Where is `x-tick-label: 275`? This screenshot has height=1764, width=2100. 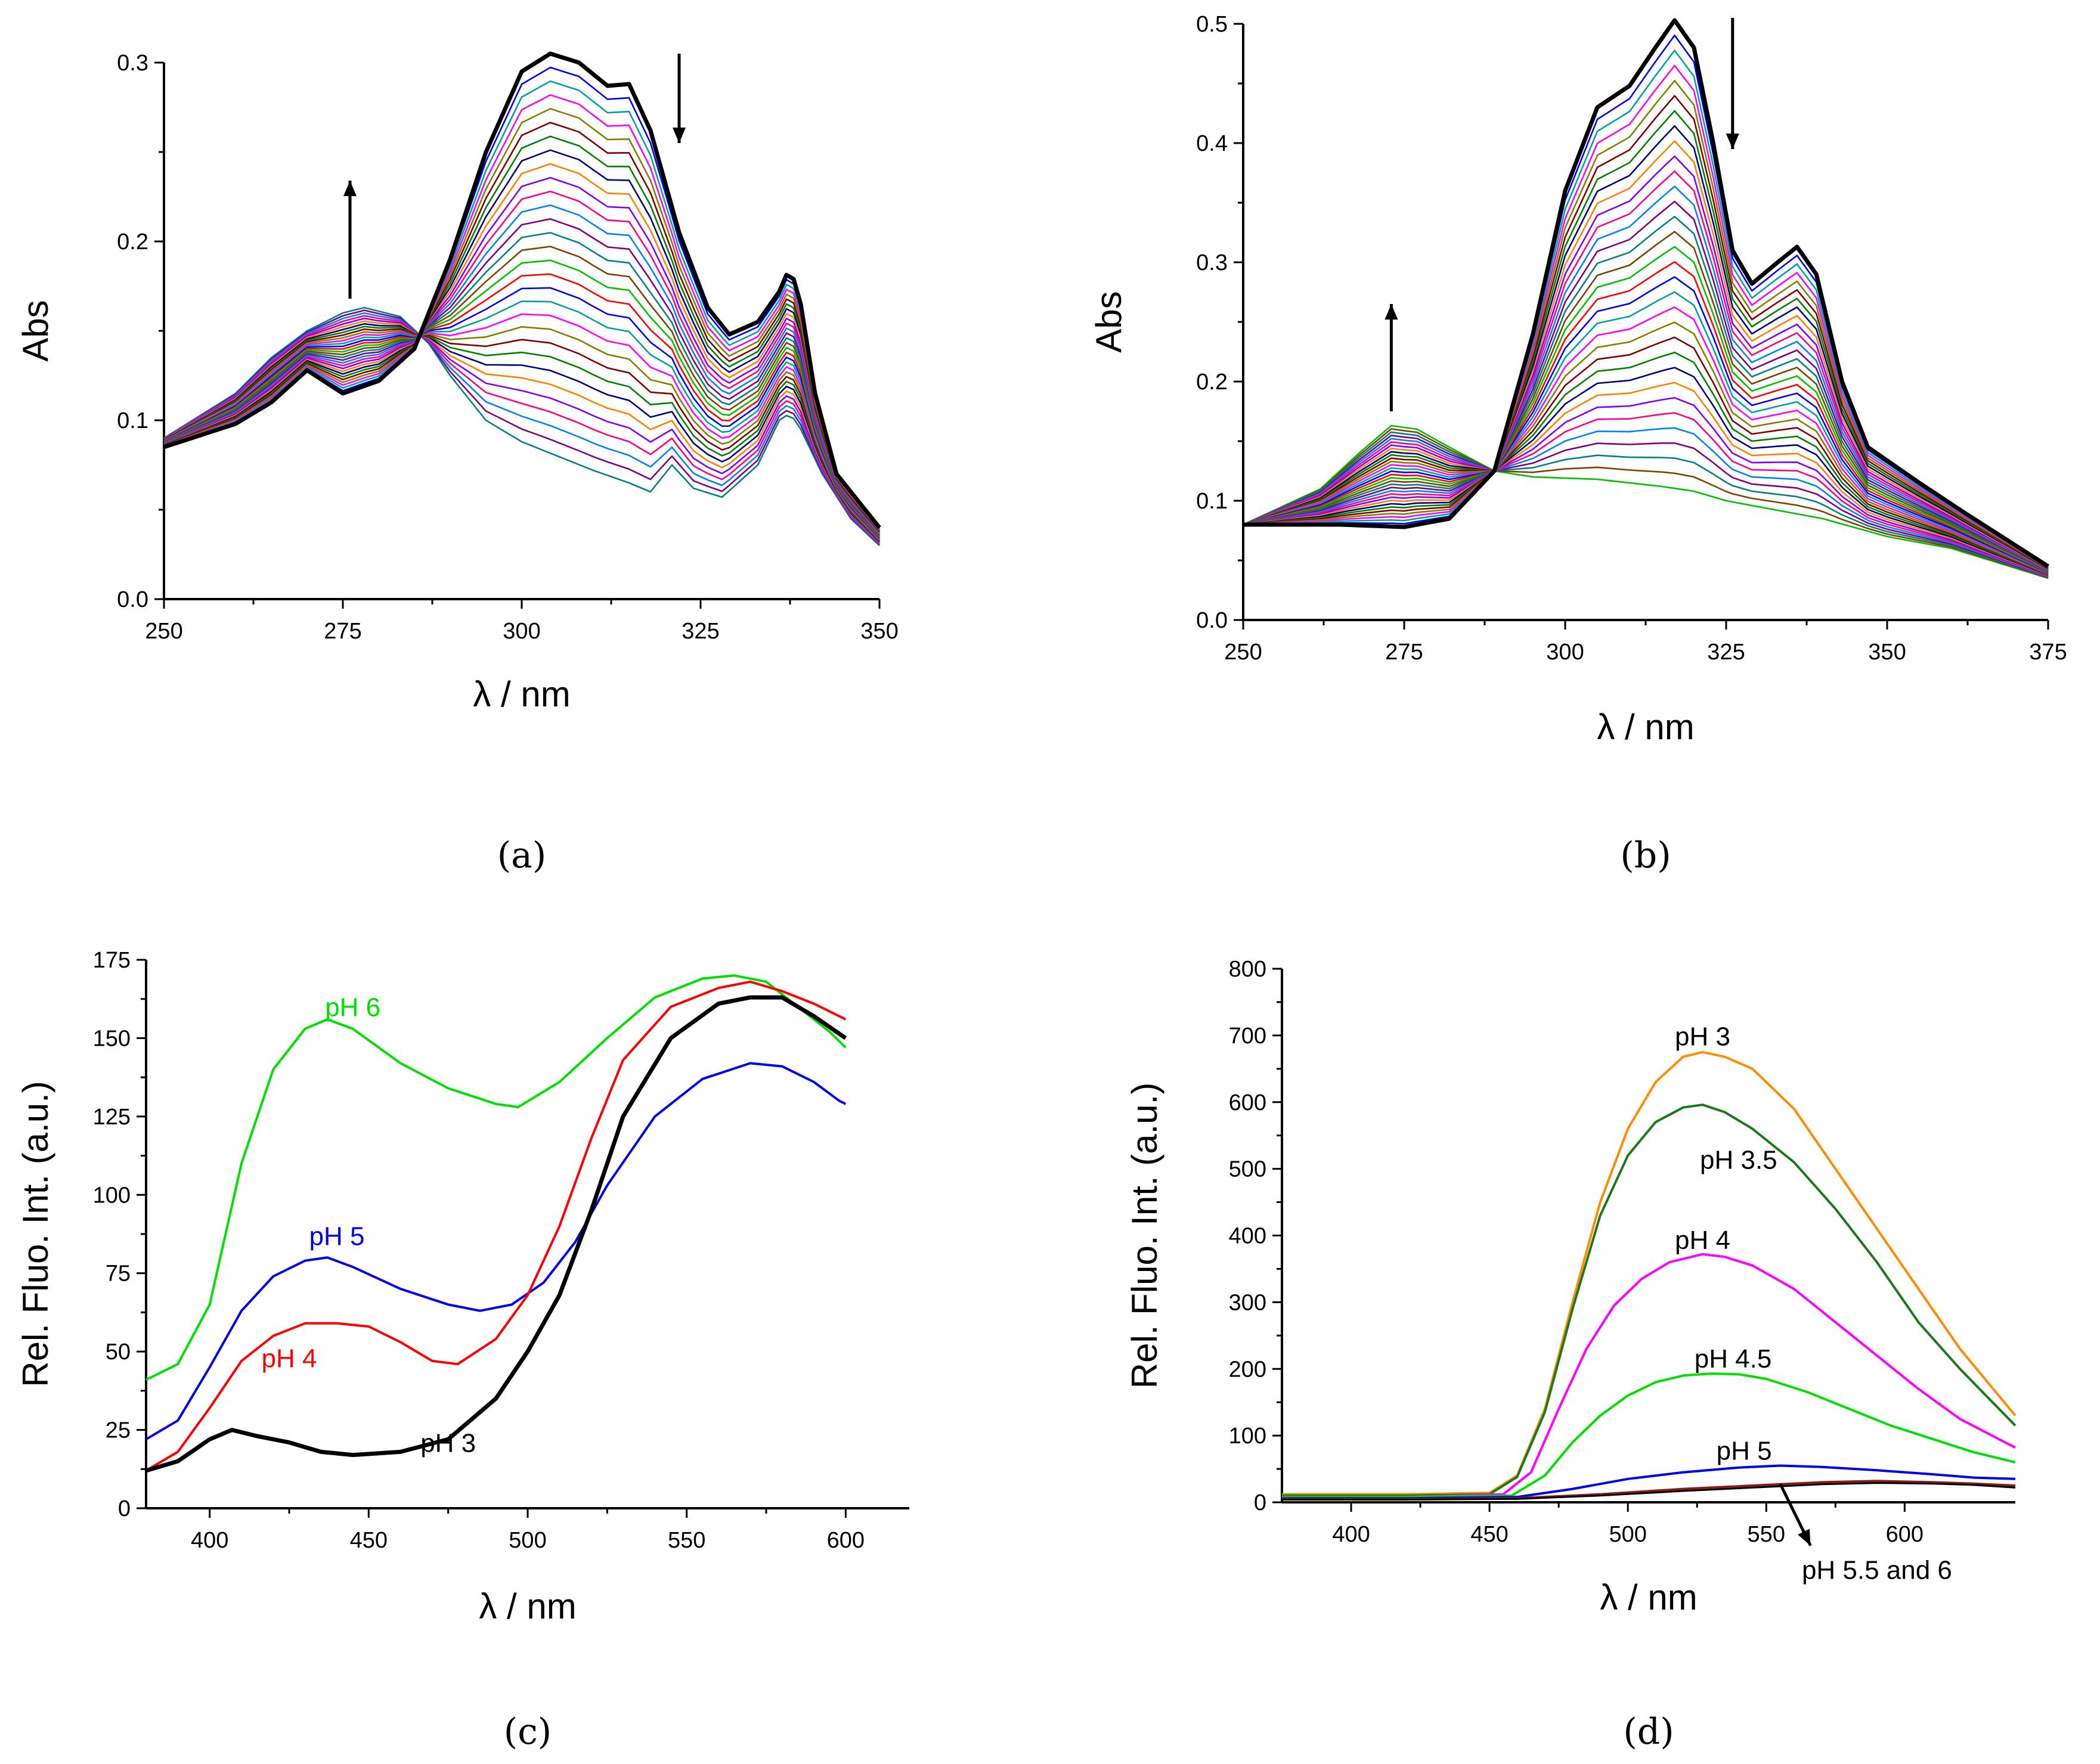
x-tick-label: 275 is located at coordinates (1404, 653).